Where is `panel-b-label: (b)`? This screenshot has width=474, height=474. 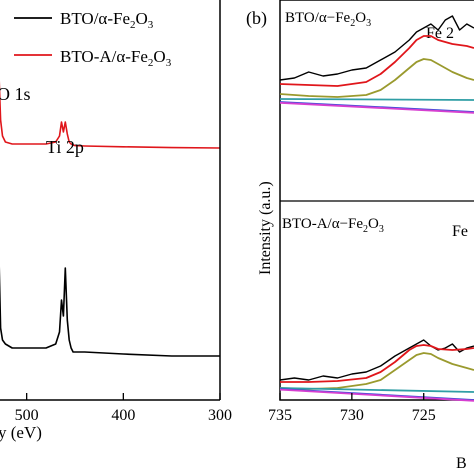
panel-b-label: (b) is located at coordinates (256, 18).